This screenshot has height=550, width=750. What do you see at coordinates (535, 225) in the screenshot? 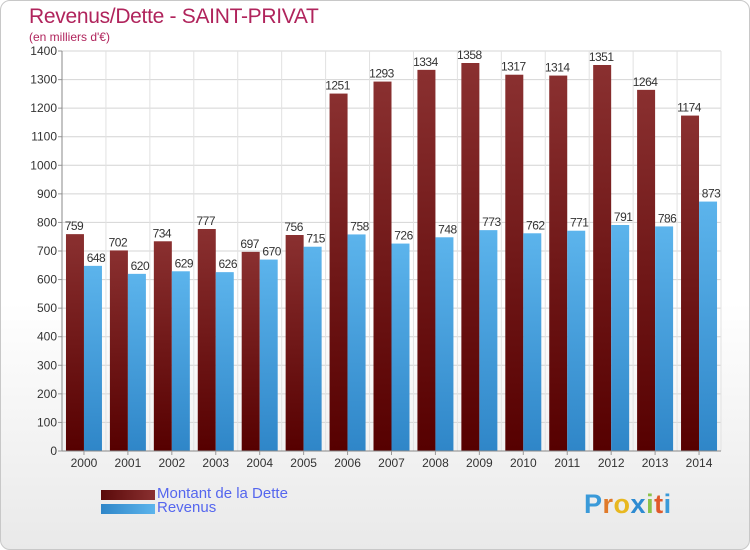
I see `revenue-value-label: 762` at bounding box center [535, 225].